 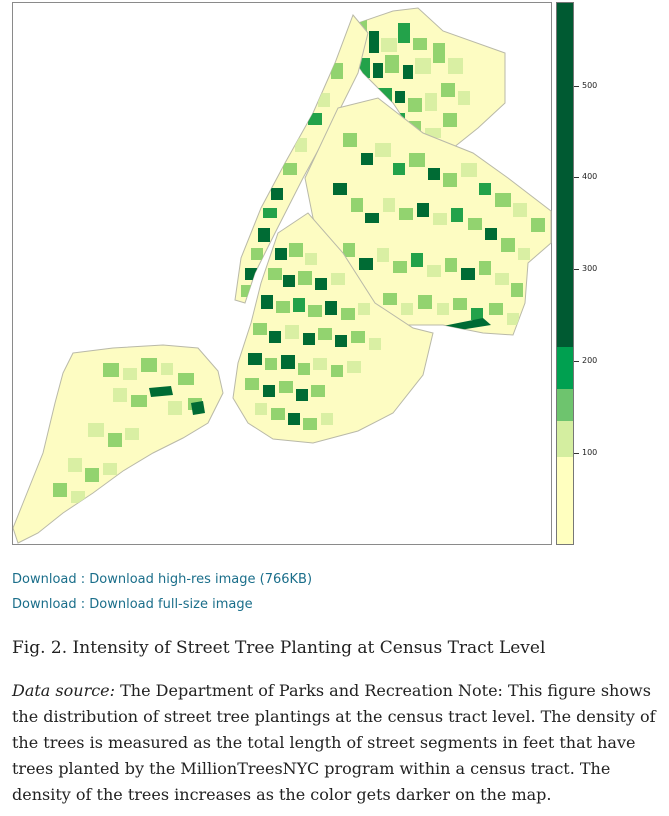 What do you see at coordinates (590, 176) in the screenshot?
I see `legend-tick-label: 400` at bounding box center [590, 176].